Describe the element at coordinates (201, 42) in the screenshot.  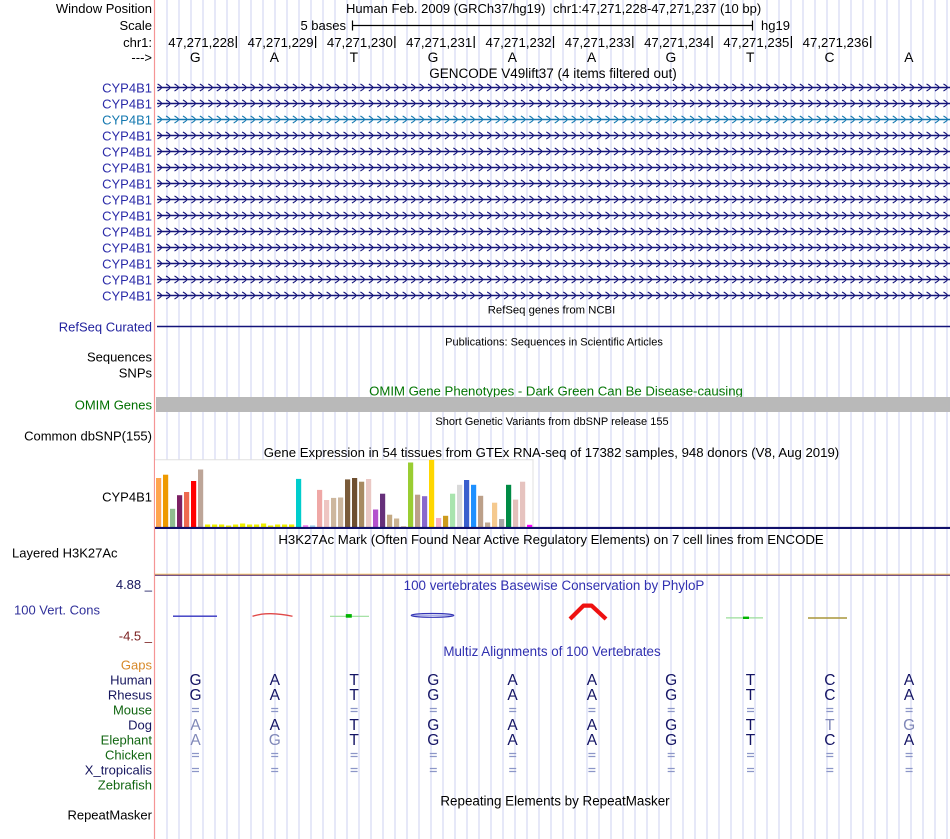
I see `svg-text: 47,271,228` at that location.